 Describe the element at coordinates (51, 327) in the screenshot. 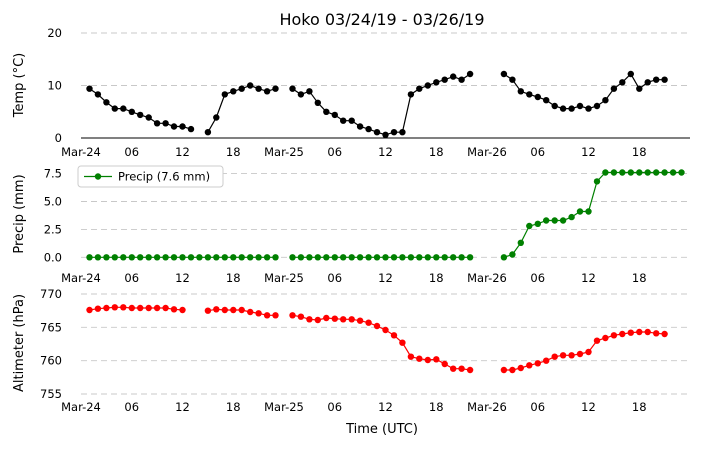

I see `y-tick-label: 765` at that location.